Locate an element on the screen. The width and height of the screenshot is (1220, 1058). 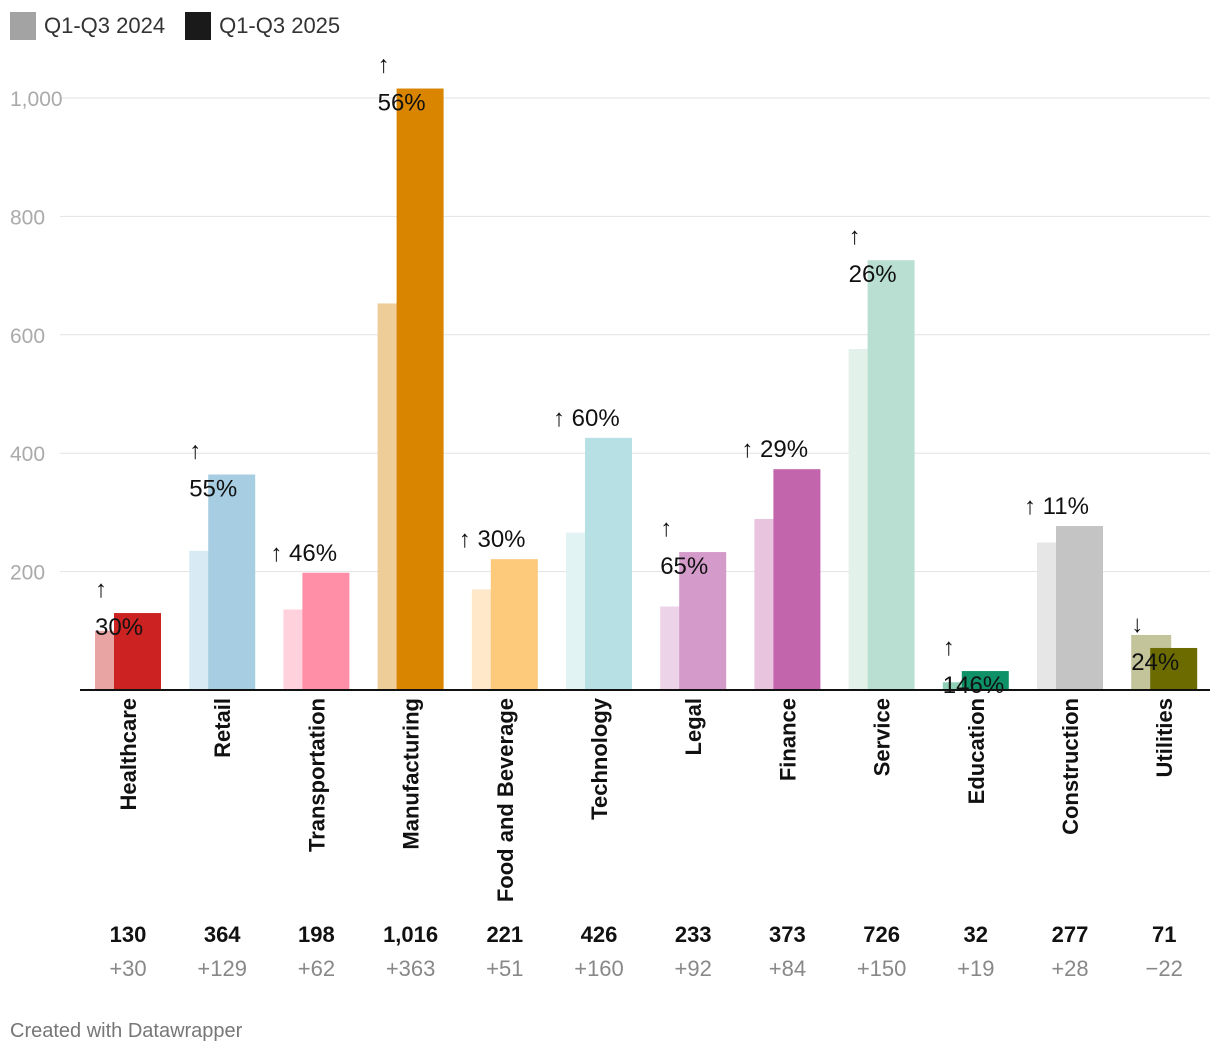
pct-change-label: ↑ 11% is located at coordinates (1056, 506).